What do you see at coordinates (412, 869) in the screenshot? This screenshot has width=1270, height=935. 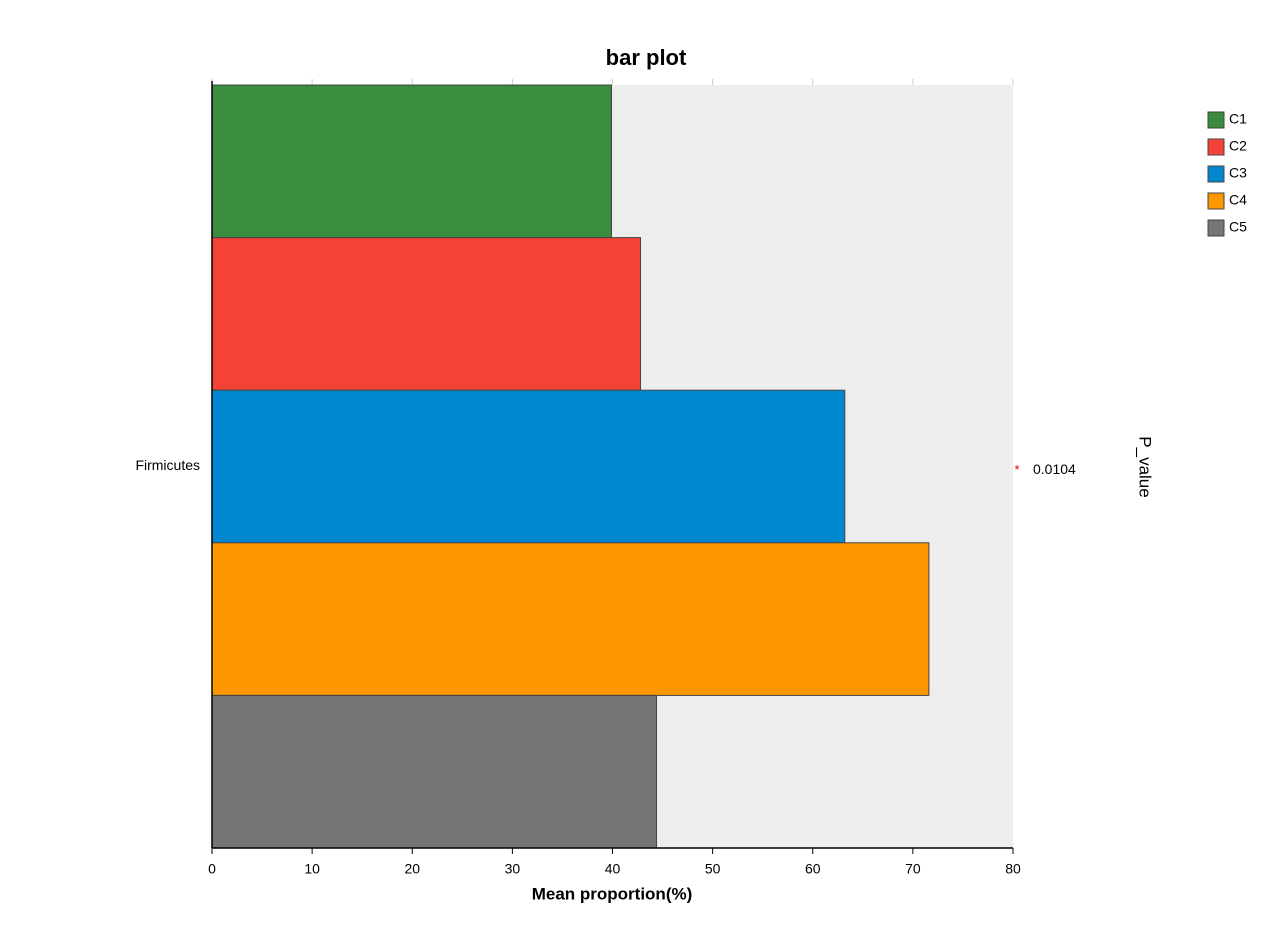 I see `x-tick-label: 20` at bounding box center [412, 869].